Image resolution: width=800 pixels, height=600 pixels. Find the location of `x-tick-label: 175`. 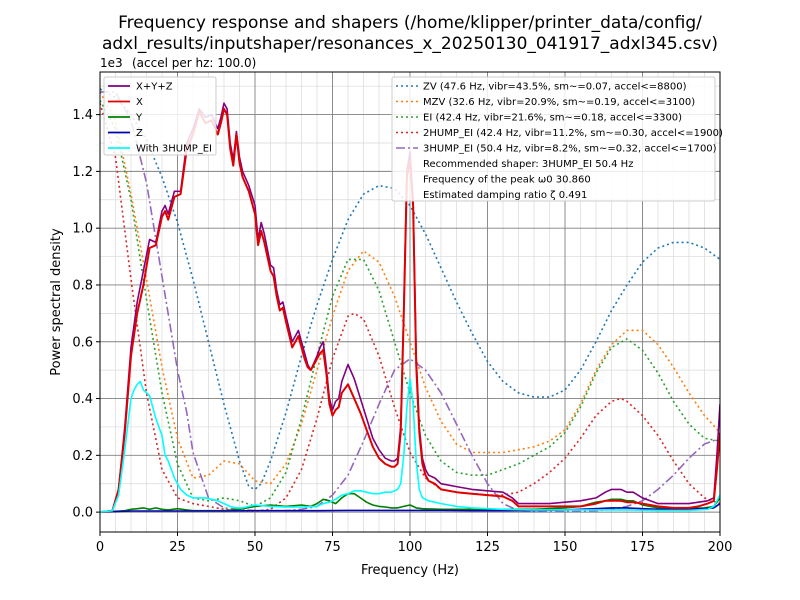

x-tick-label: 175 is located at coordinates (642, 547).